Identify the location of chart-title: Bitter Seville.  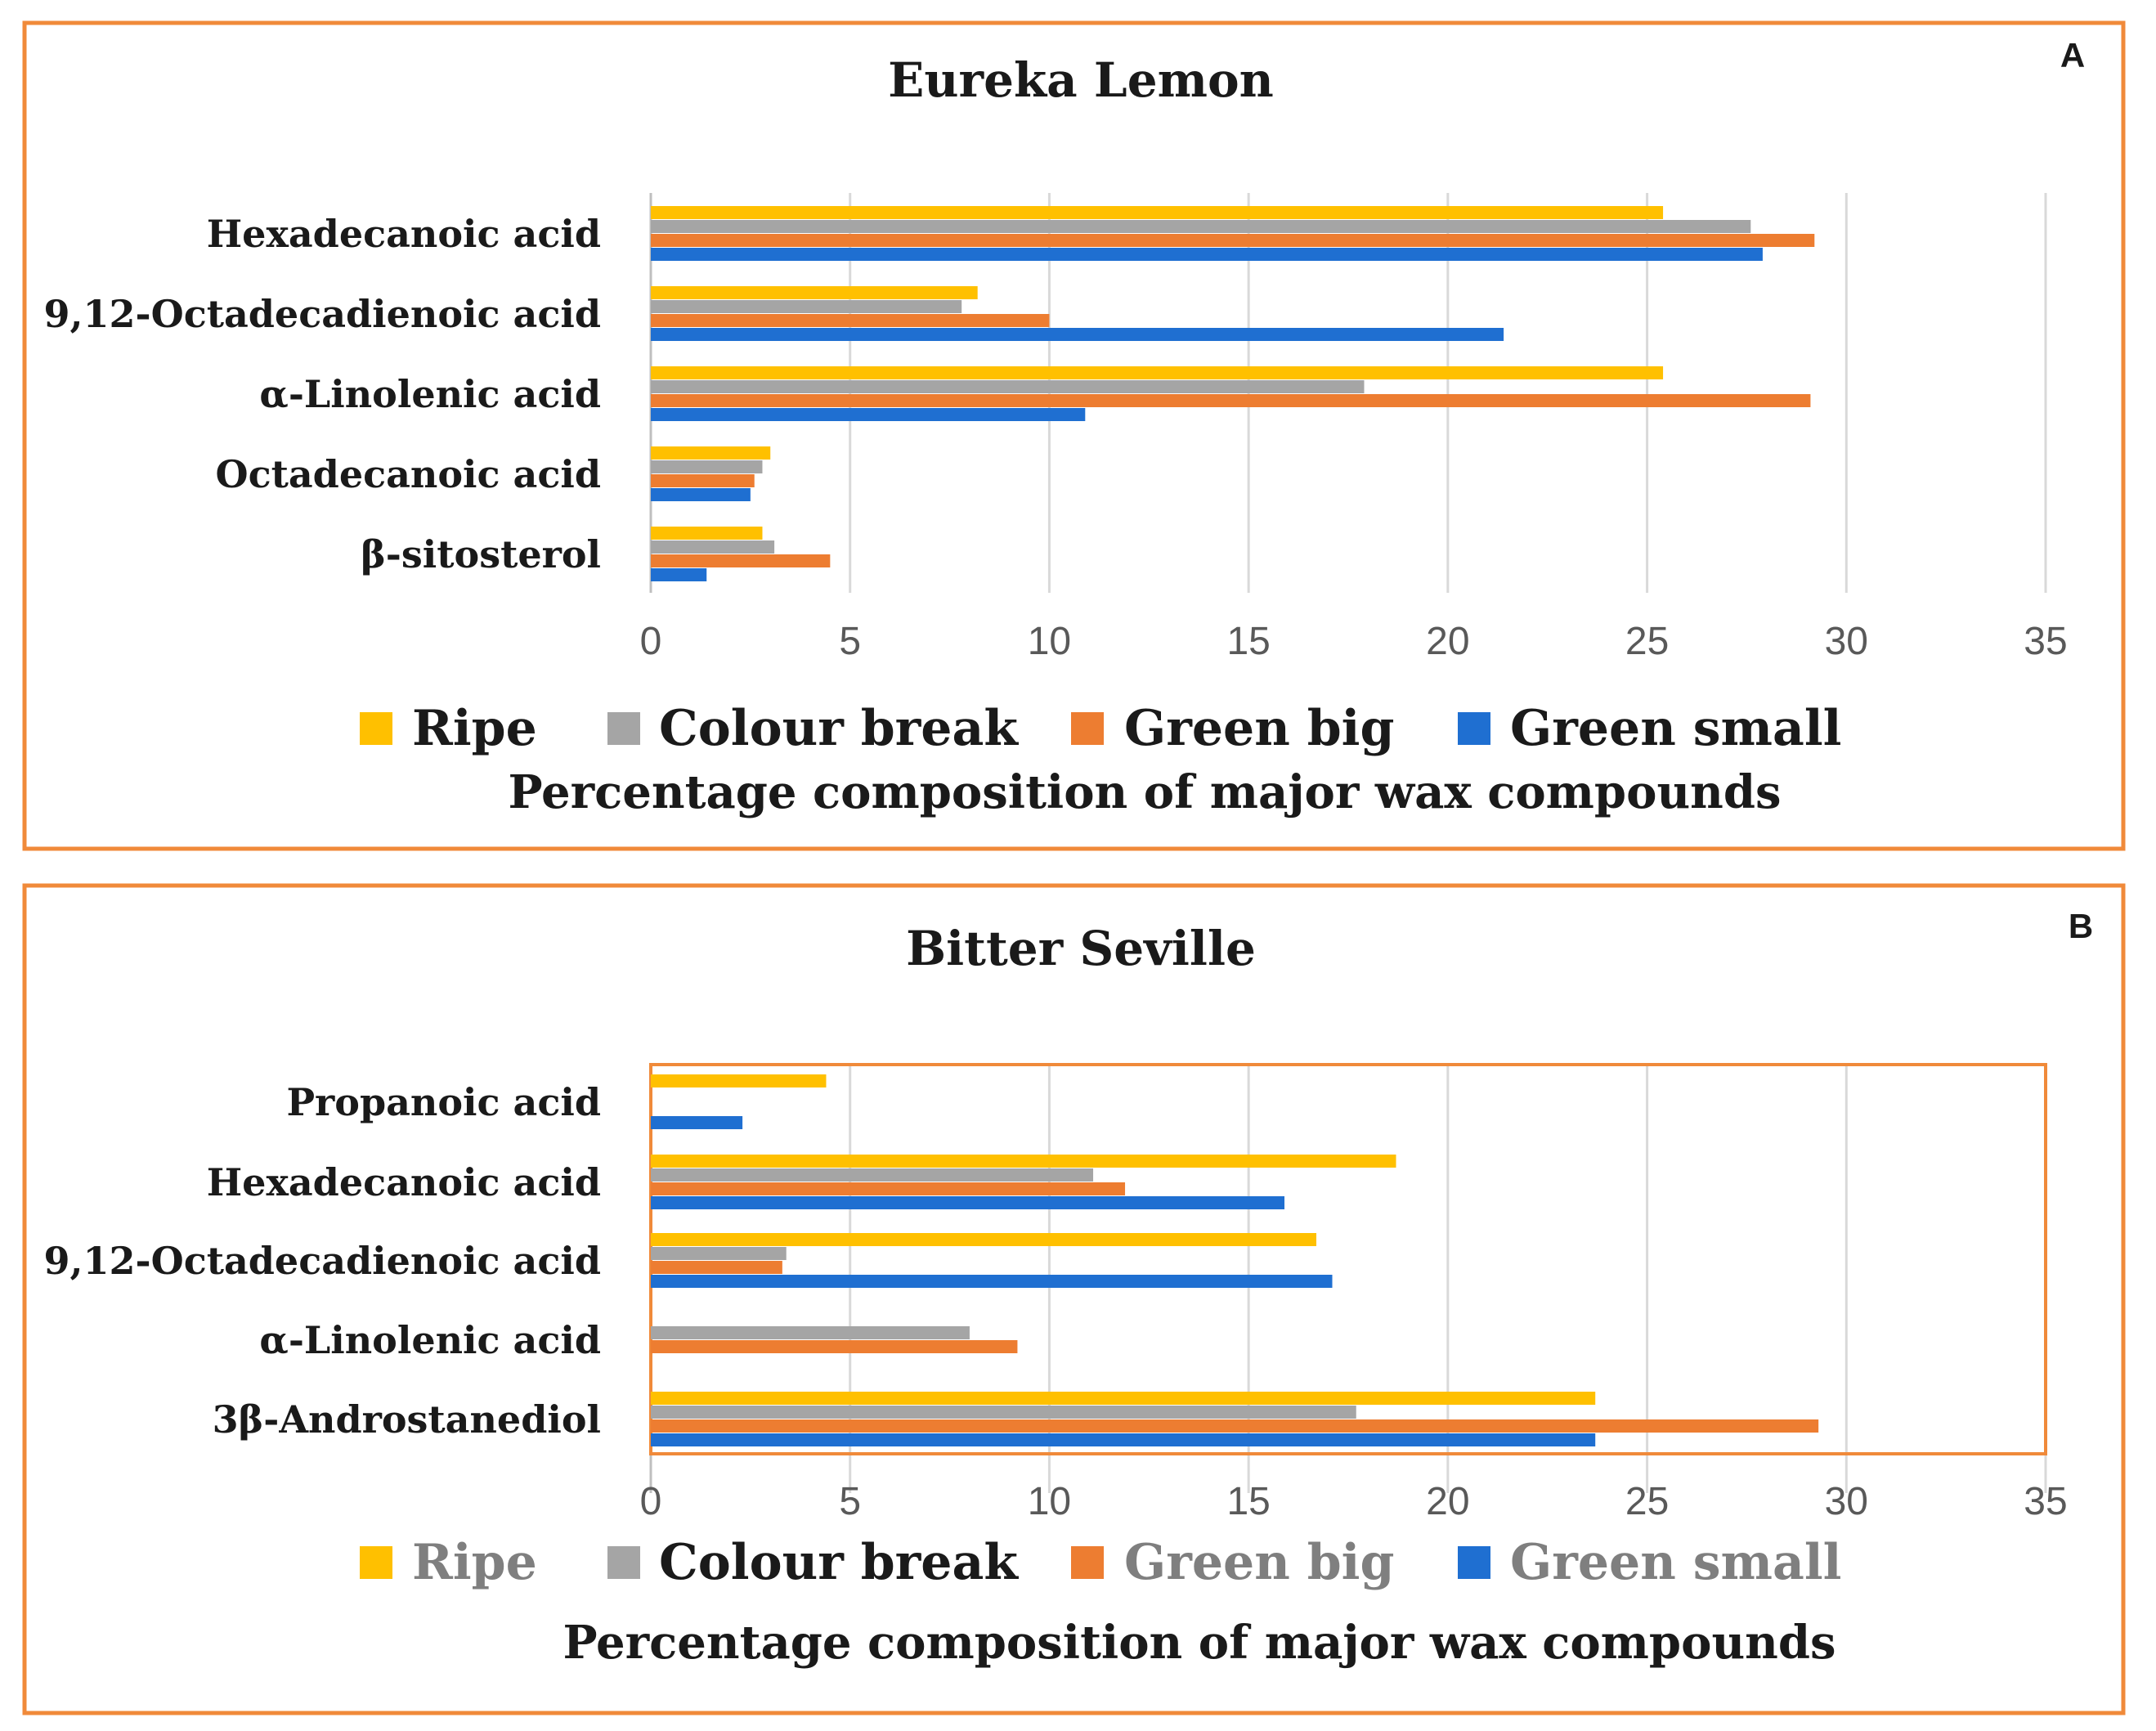
(1081, 948).